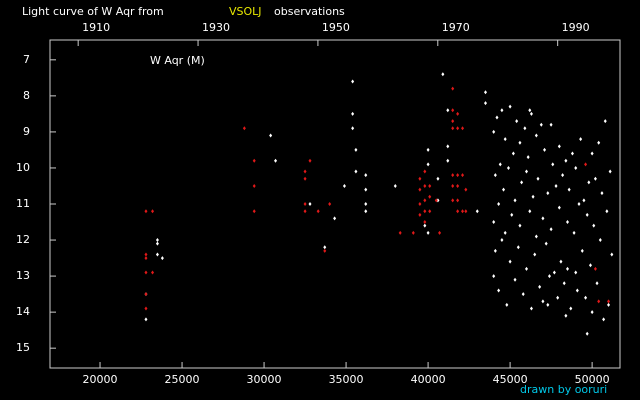  Describe the element at coordinates (23, 239) in the screenshot. I see `y-tick-label: 12` at that location.